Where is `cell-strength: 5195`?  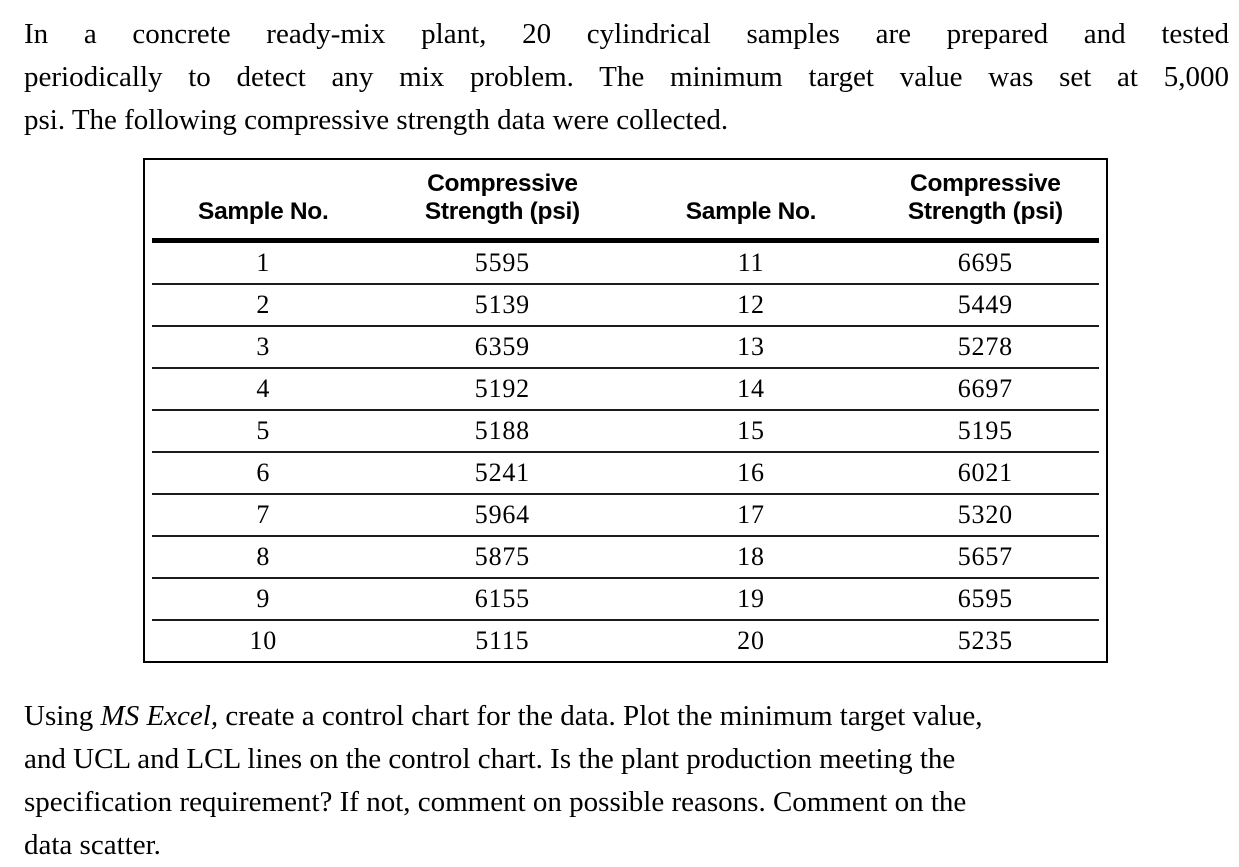
cell-strength: 5195 is located at coordinates (985, 430).